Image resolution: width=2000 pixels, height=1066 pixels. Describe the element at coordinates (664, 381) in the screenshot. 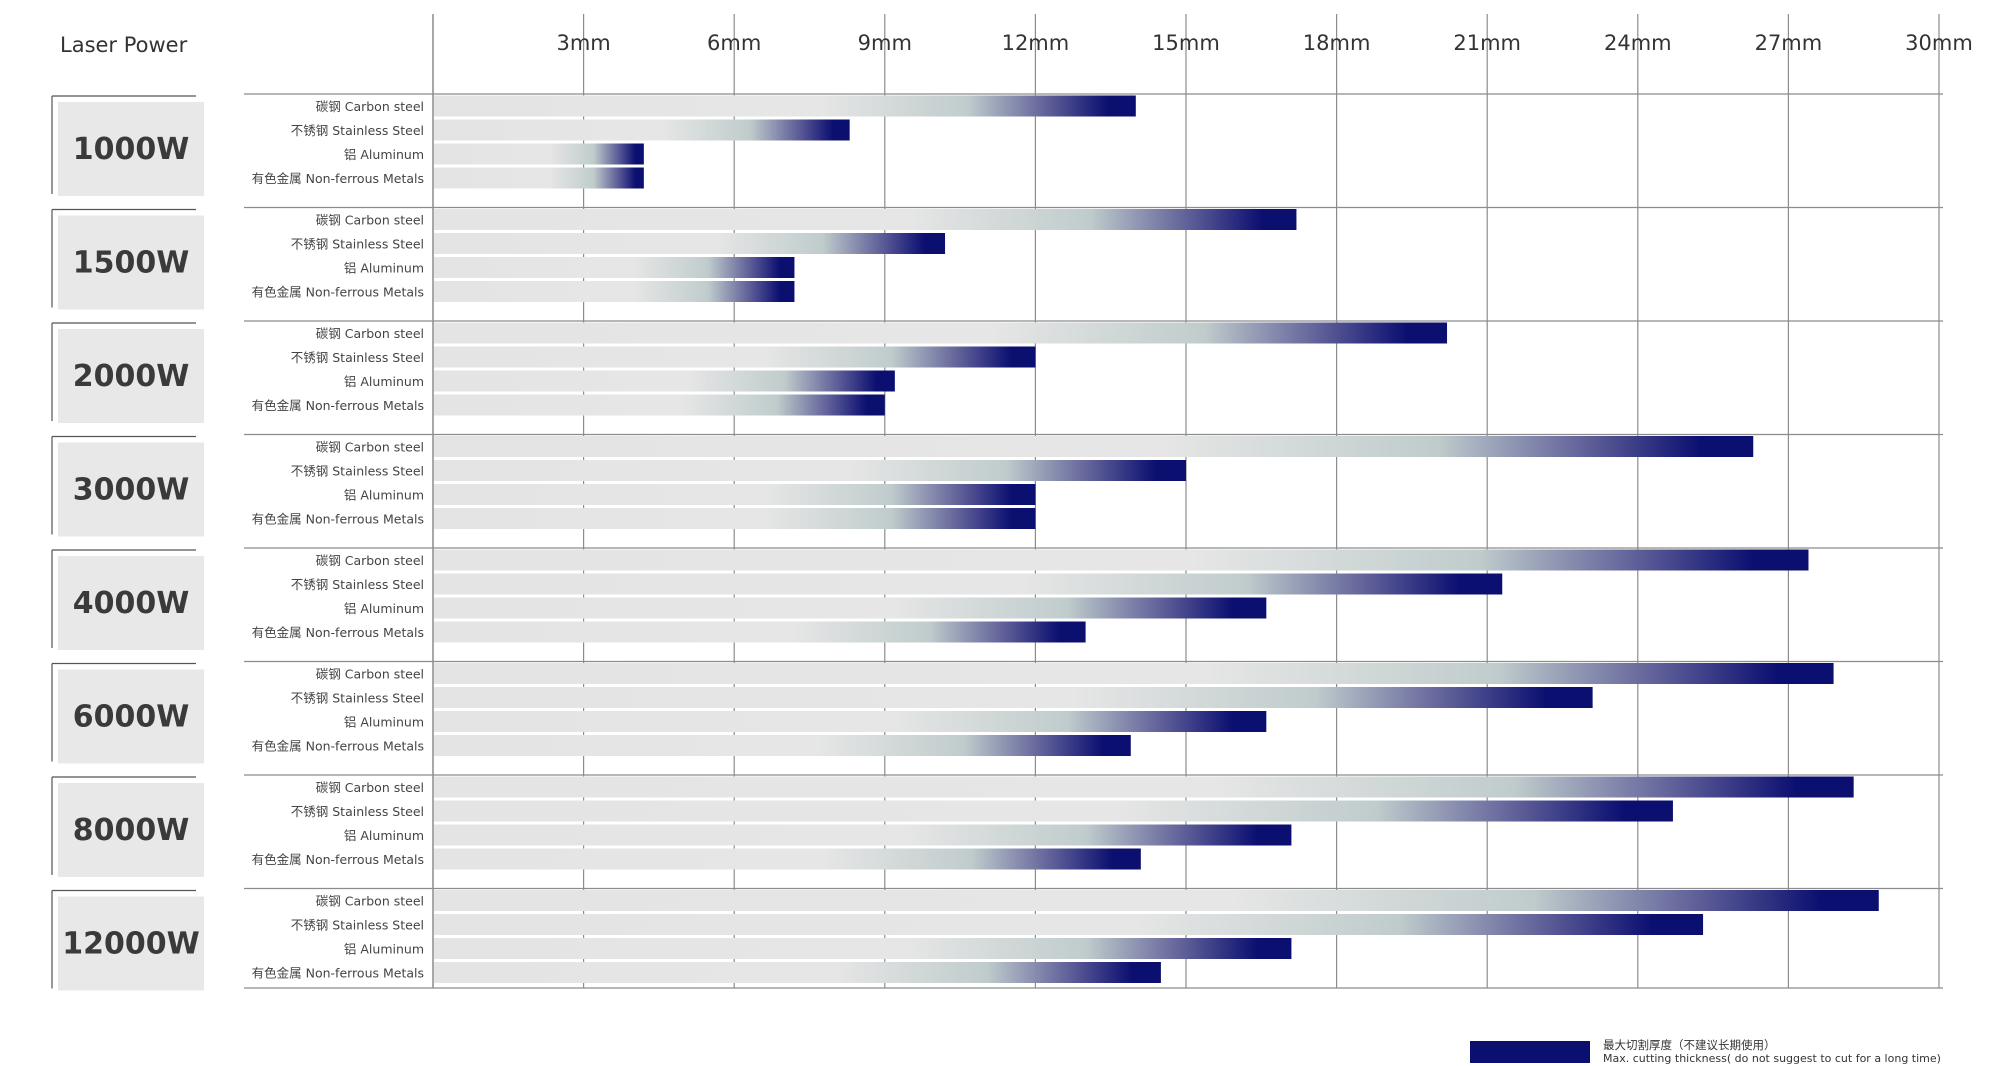

I see `bar-2000W-aluminum` at that location.